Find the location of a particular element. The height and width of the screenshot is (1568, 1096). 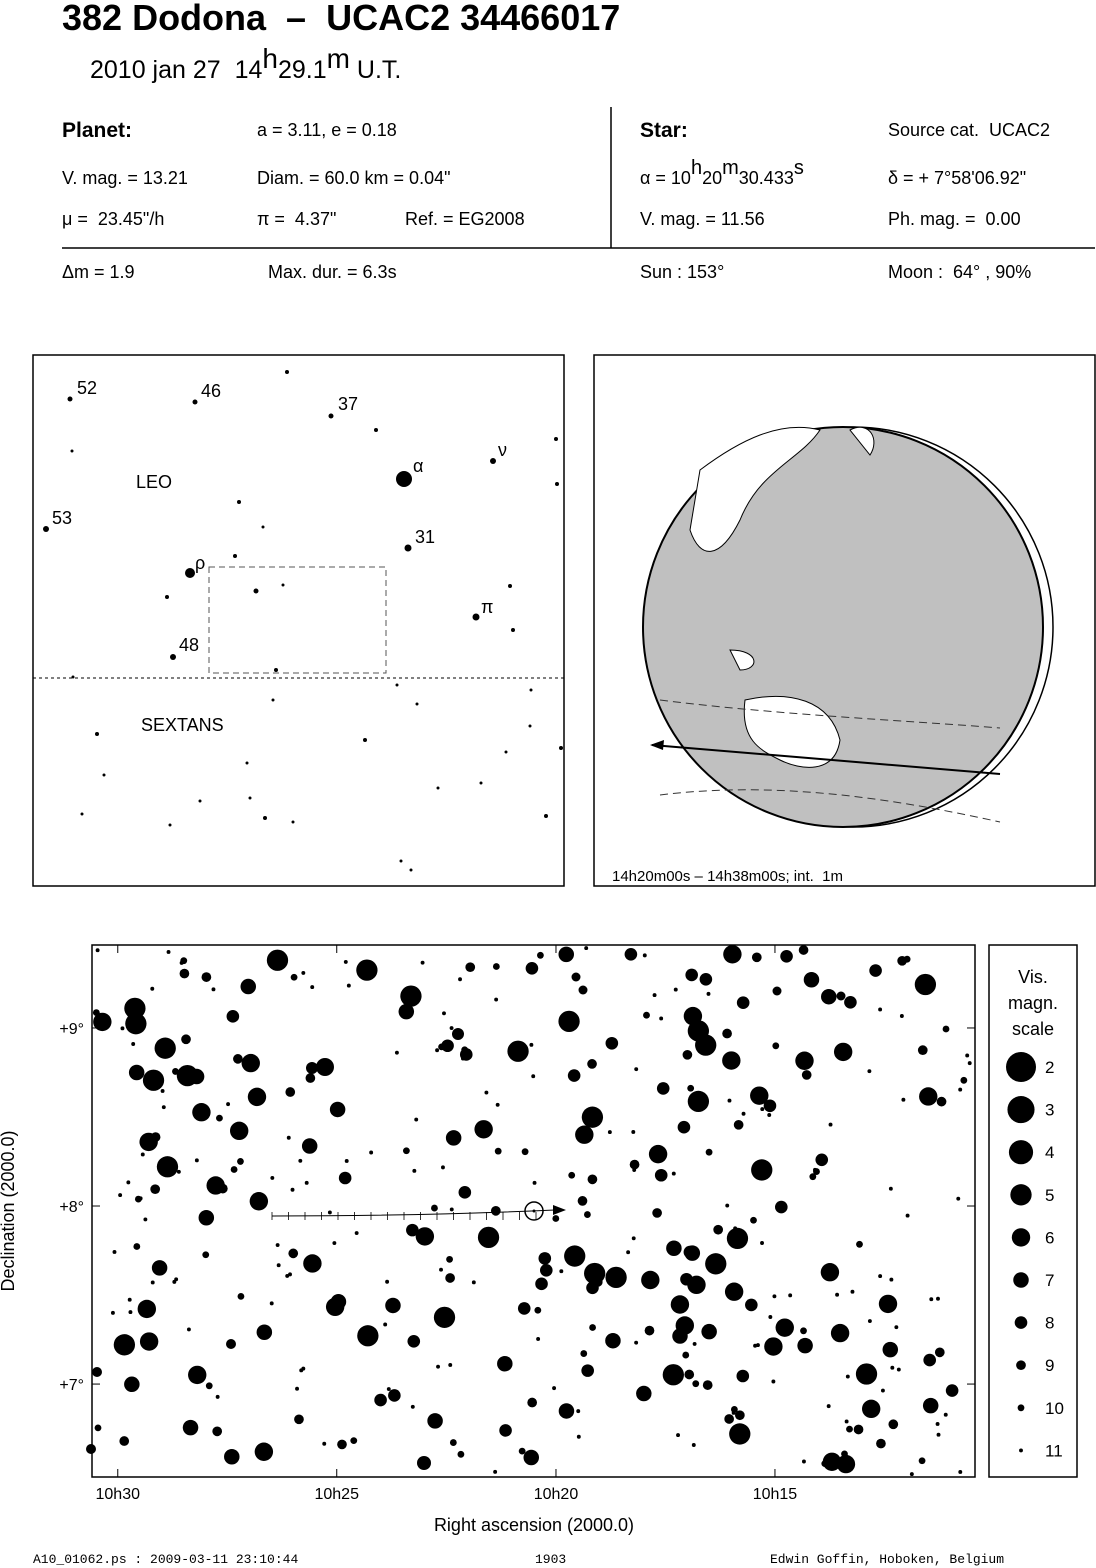

star-label: 31 is located at coordinates (425, 537).